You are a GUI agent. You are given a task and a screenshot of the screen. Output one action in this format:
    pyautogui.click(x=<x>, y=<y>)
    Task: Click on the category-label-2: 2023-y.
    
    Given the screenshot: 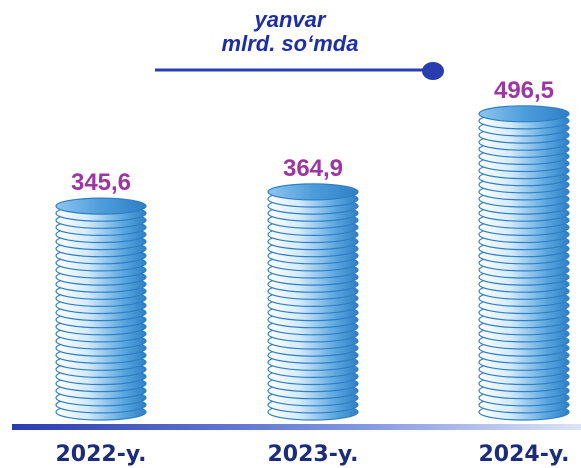 What is the action you would take?
    pyautogui.click(x=312, y=454)
    